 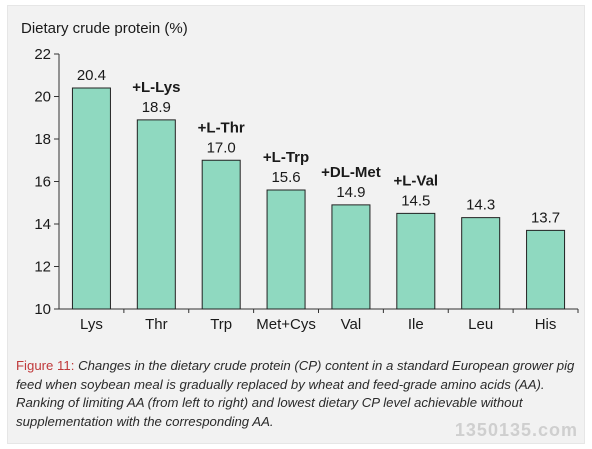 I want to click on data-label: 15.6, so click(x=285, y=177).